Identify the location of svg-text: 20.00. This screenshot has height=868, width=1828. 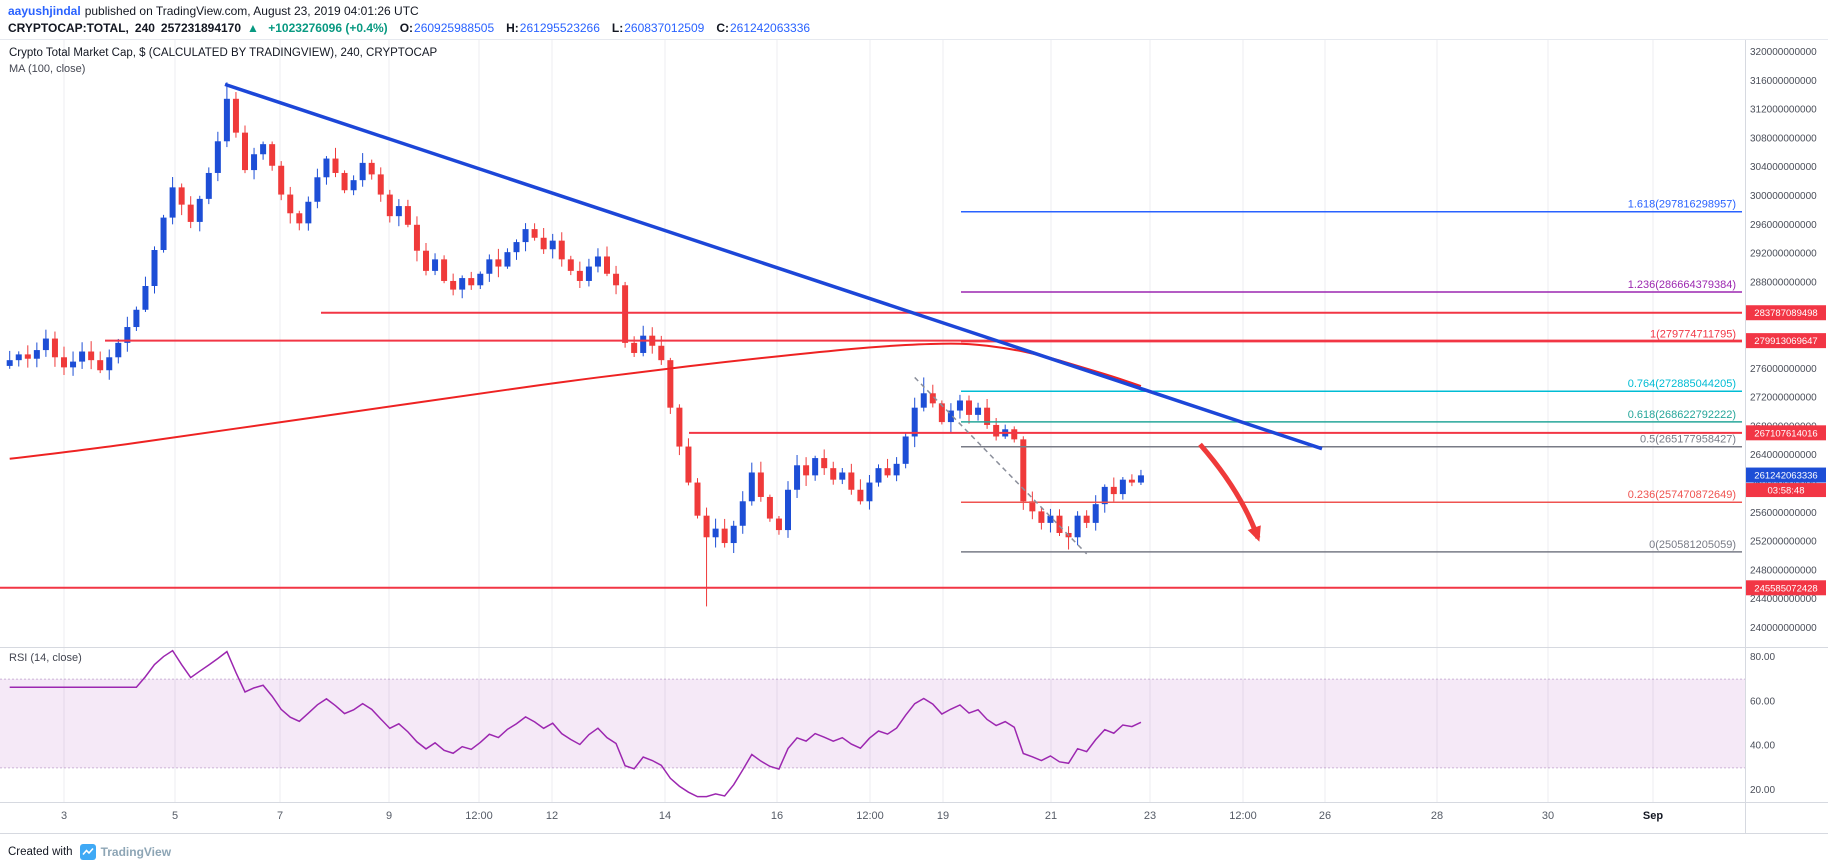
(1762, 790).